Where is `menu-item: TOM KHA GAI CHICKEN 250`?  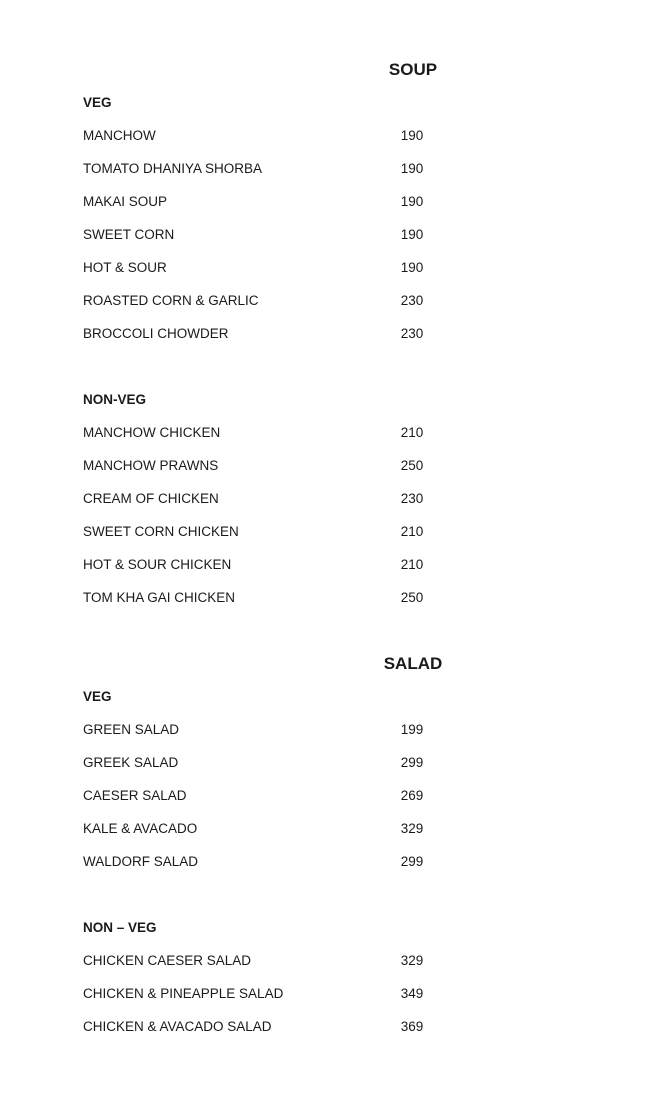
menu-item: TOM KHA GAI CHICKEN 250 is located at coordinates (326, 597).